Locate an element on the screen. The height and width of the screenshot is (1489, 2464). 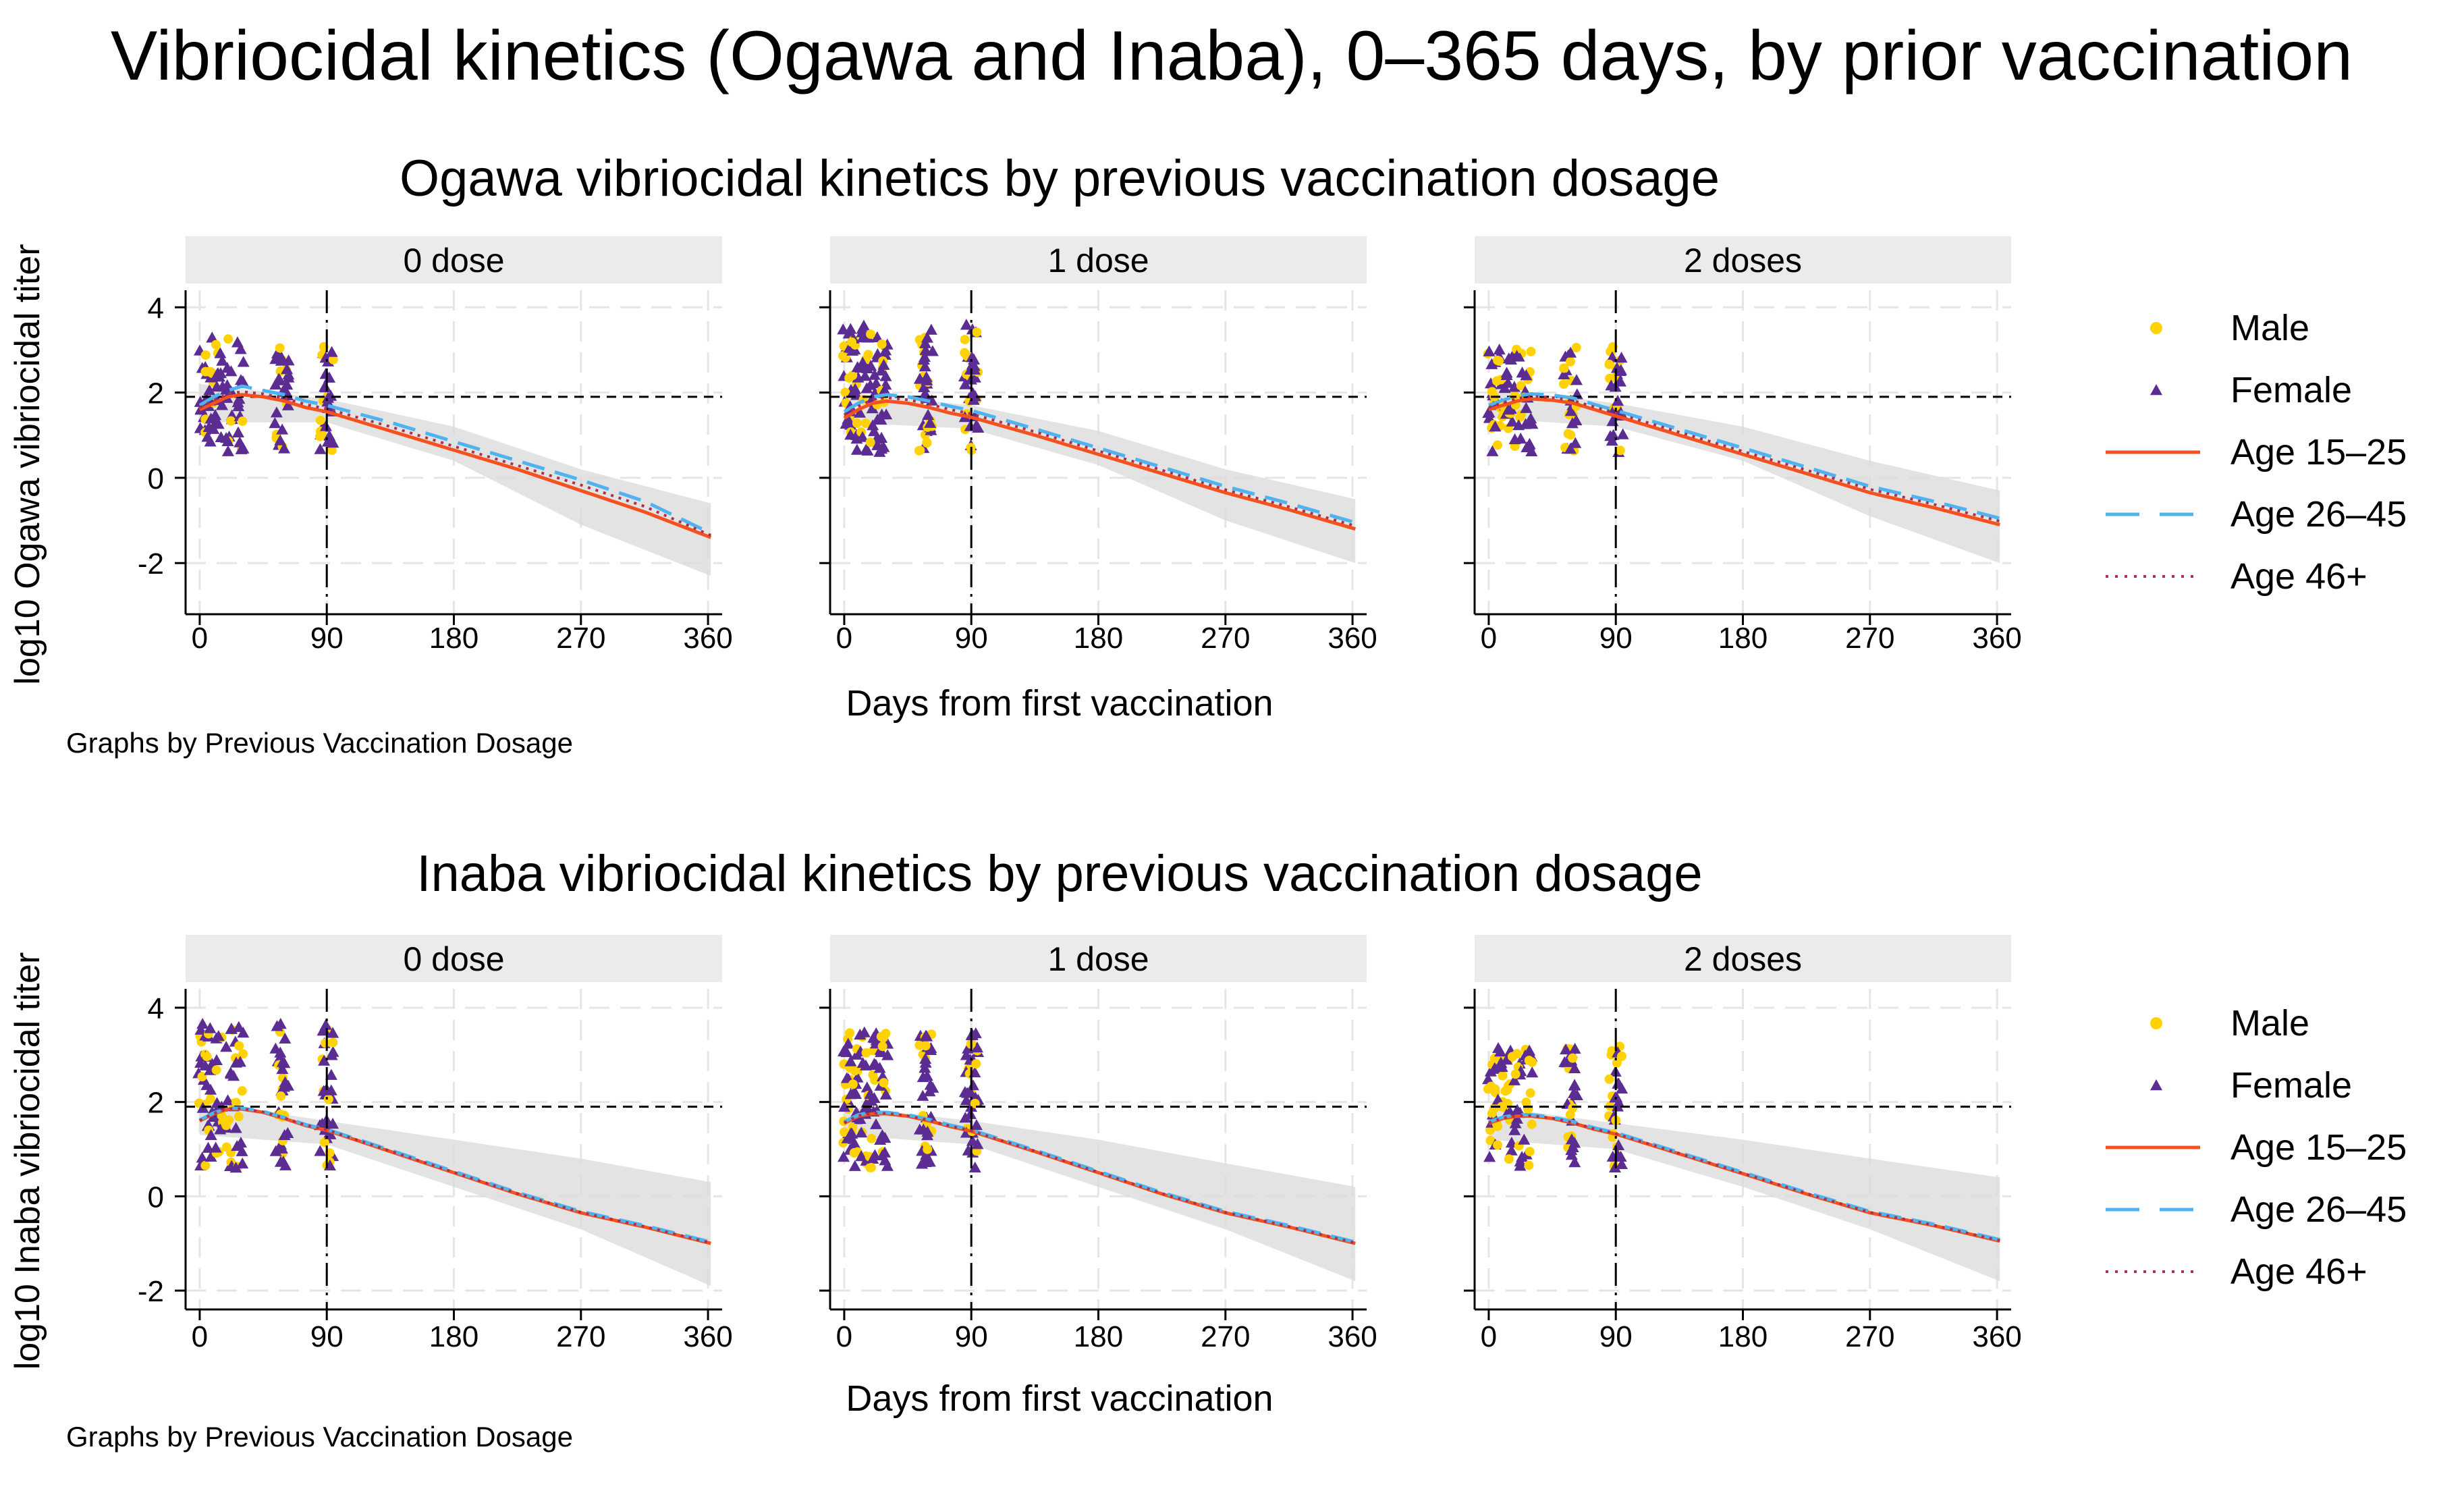
x-axis-label: Days from first vaccination is located at coordinates (1059, 703).